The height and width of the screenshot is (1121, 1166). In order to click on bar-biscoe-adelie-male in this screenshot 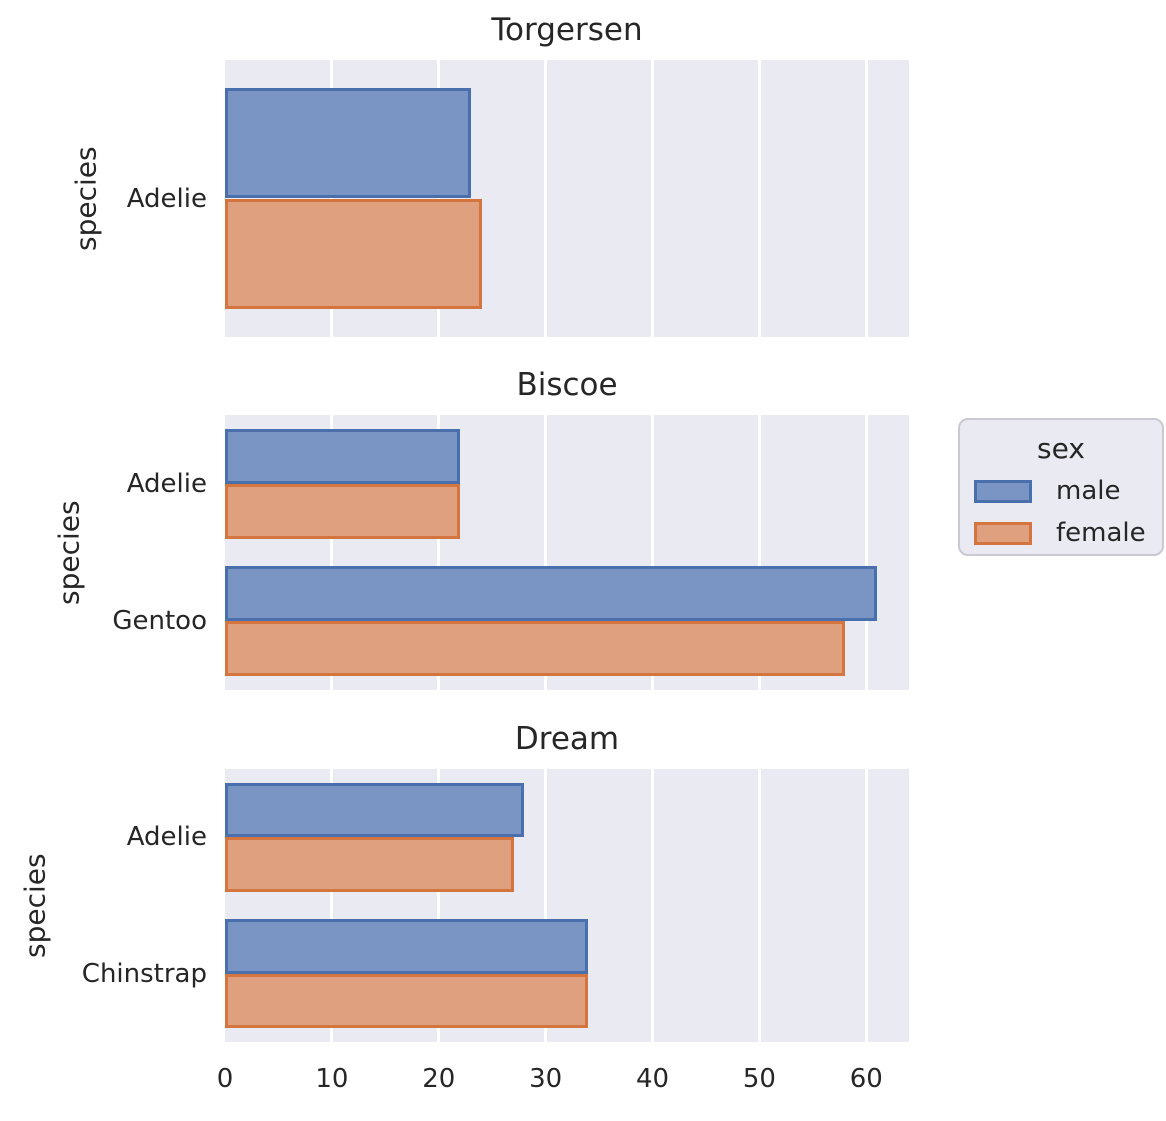, I will do `click(343, 456)`.